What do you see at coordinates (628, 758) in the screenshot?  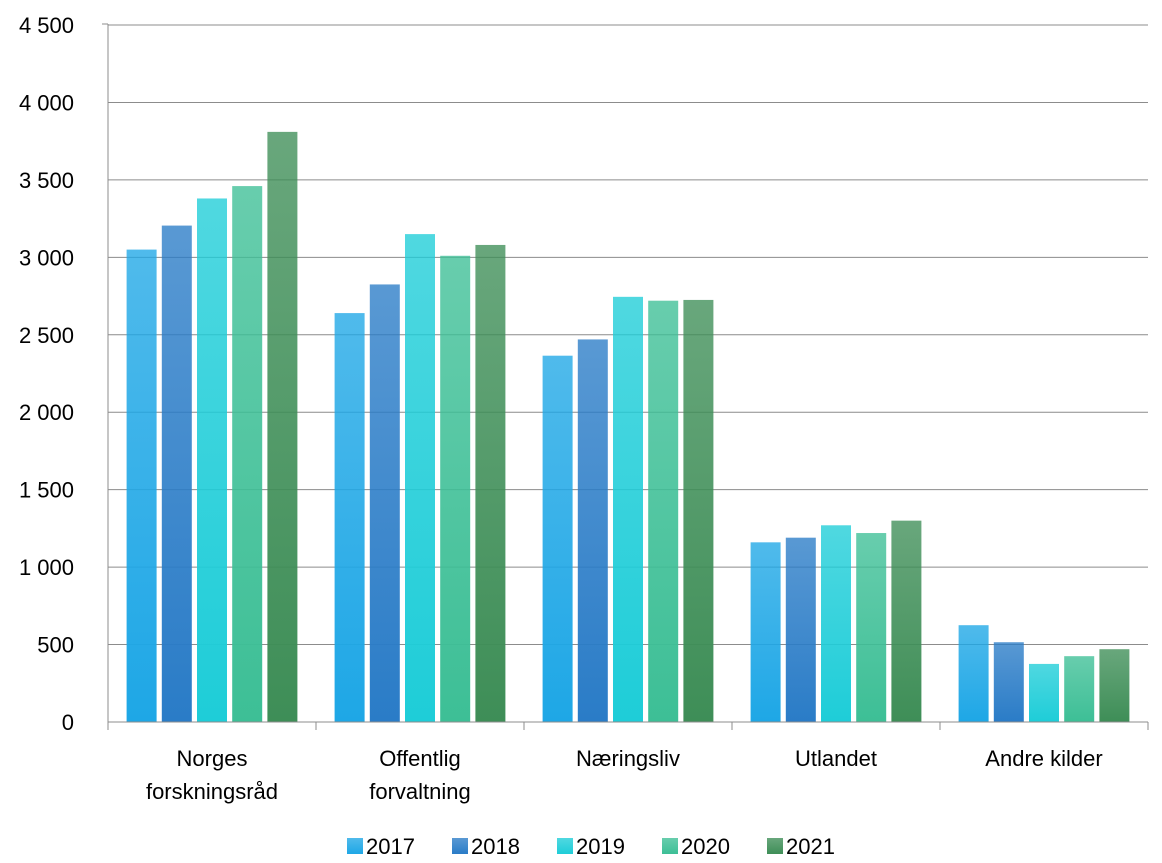 I see `x-category-label: Næringsliv` at bounding box center [628, 758].